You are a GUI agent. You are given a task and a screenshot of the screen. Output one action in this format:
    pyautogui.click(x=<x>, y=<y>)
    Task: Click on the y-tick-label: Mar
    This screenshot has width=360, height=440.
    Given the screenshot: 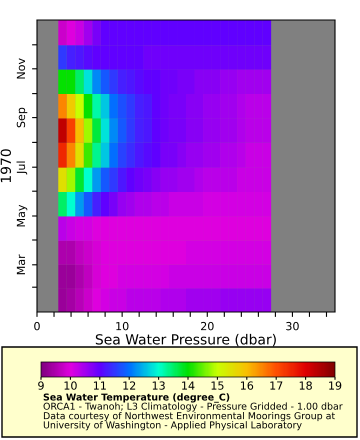 What is the action you would take?
    pyautogui.click(x=21, y=264)
    